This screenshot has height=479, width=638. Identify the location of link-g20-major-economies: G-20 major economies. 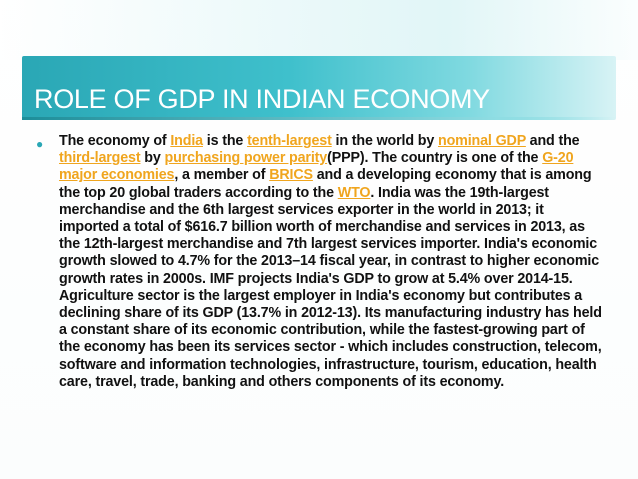
(316, 167).